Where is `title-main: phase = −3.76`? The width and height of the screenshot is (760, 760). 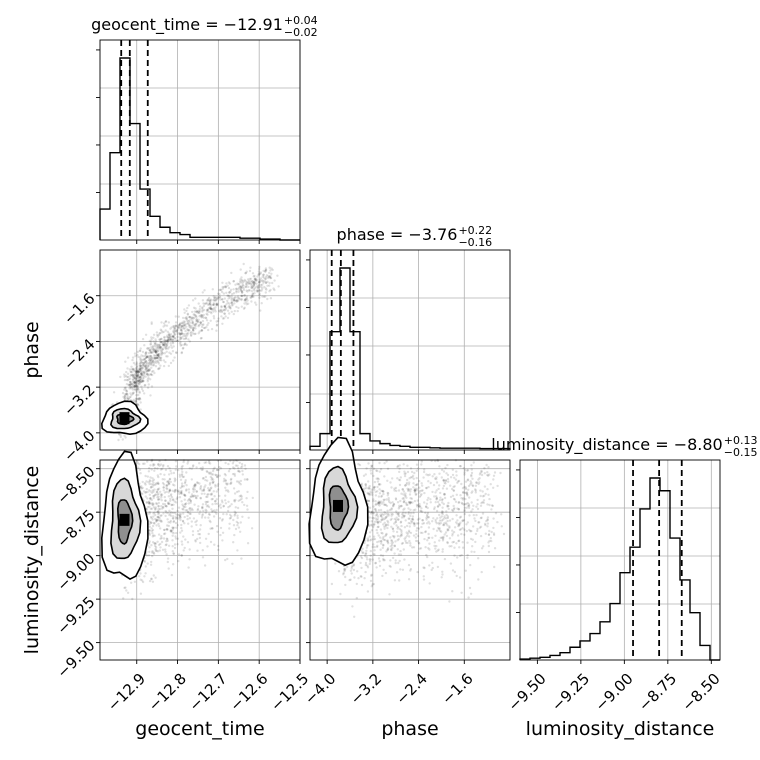 title-main: phase = −3.76 is located at coordinates (397, 234).